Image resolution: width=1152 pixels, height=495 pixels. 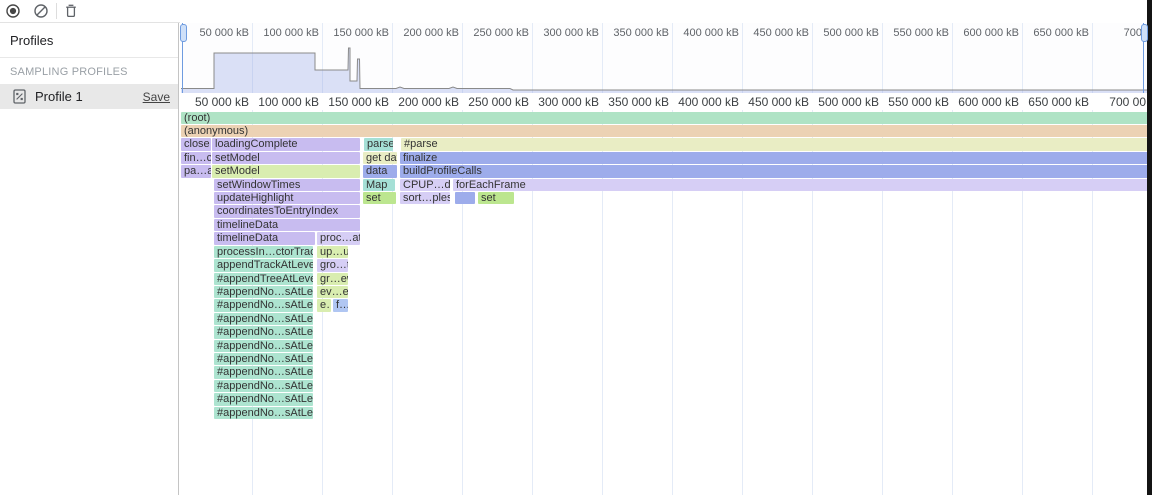 What do you see at coordinates (781, 33) in the screenshot?
I see `overview-axis-label: 450 000 kB` at bounding box center [781, 33].